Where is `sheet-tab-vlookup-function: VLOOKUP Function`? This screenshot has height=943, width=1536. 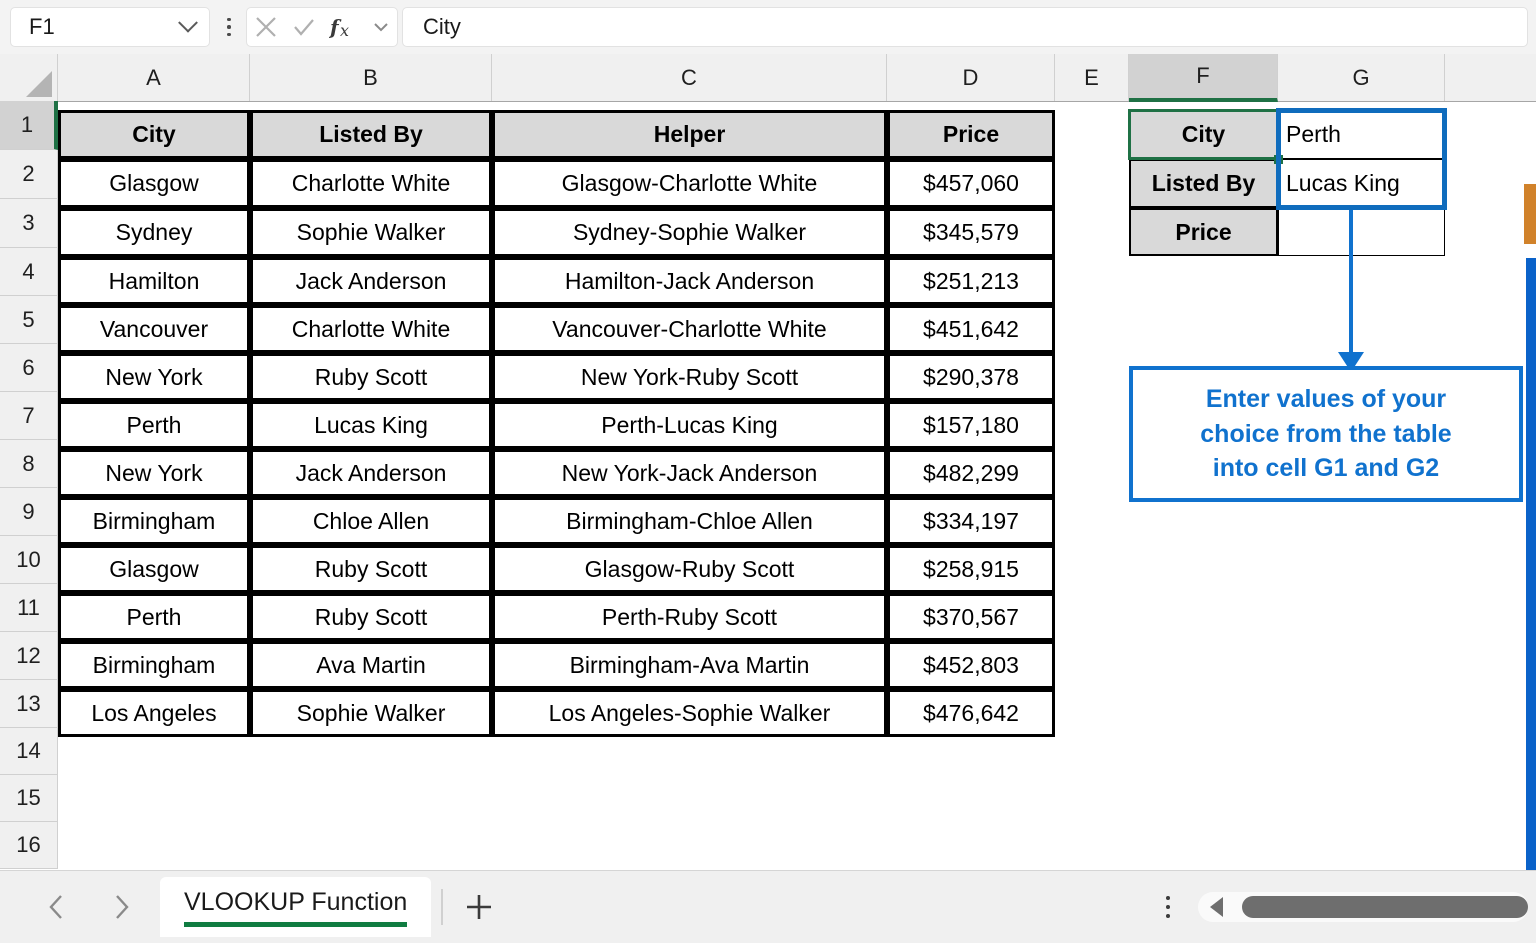 sheet-tab-vlookup-function: VLOOKUP Function is located at coordinates (296, 907).